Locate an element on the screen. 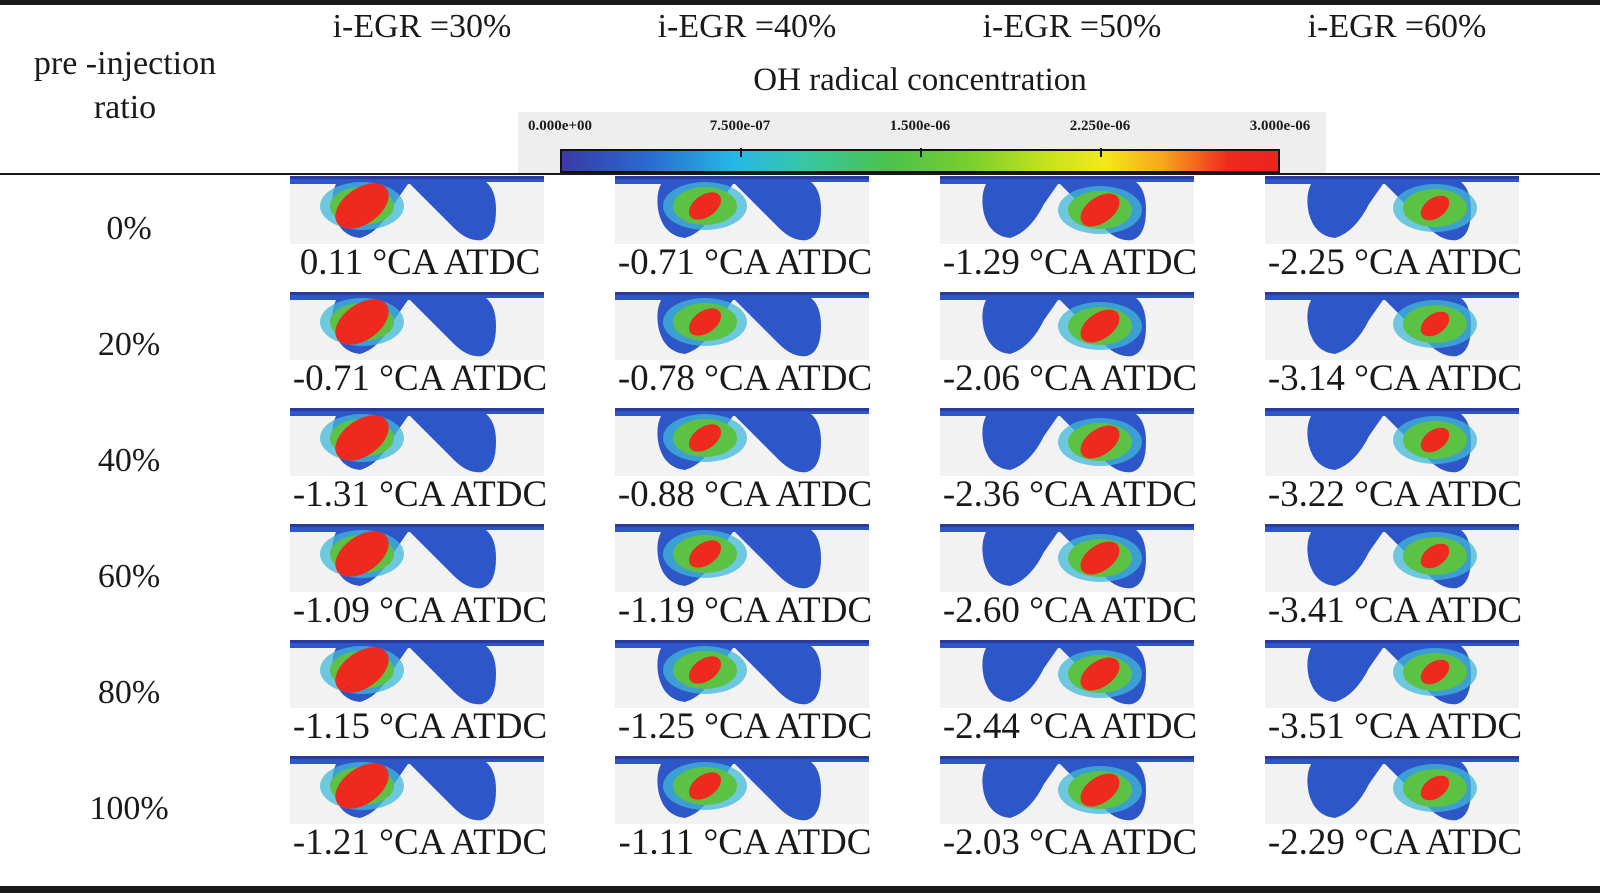 The image size is (1600, 895). crank-angle-label: -1.21 °CA ATDC is located at coordinates (420, 842).